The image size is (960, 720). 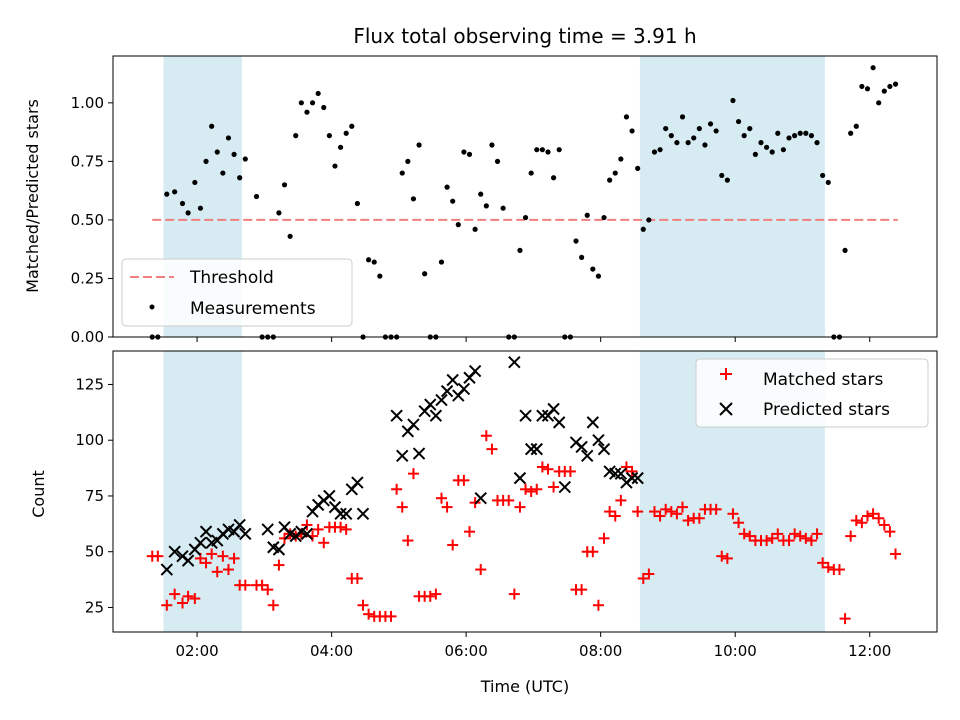 What do you see at coordinates (331, 651) in the screenshot?
I see `x-tick-label: 04:00` at bounding box center [331, 651].